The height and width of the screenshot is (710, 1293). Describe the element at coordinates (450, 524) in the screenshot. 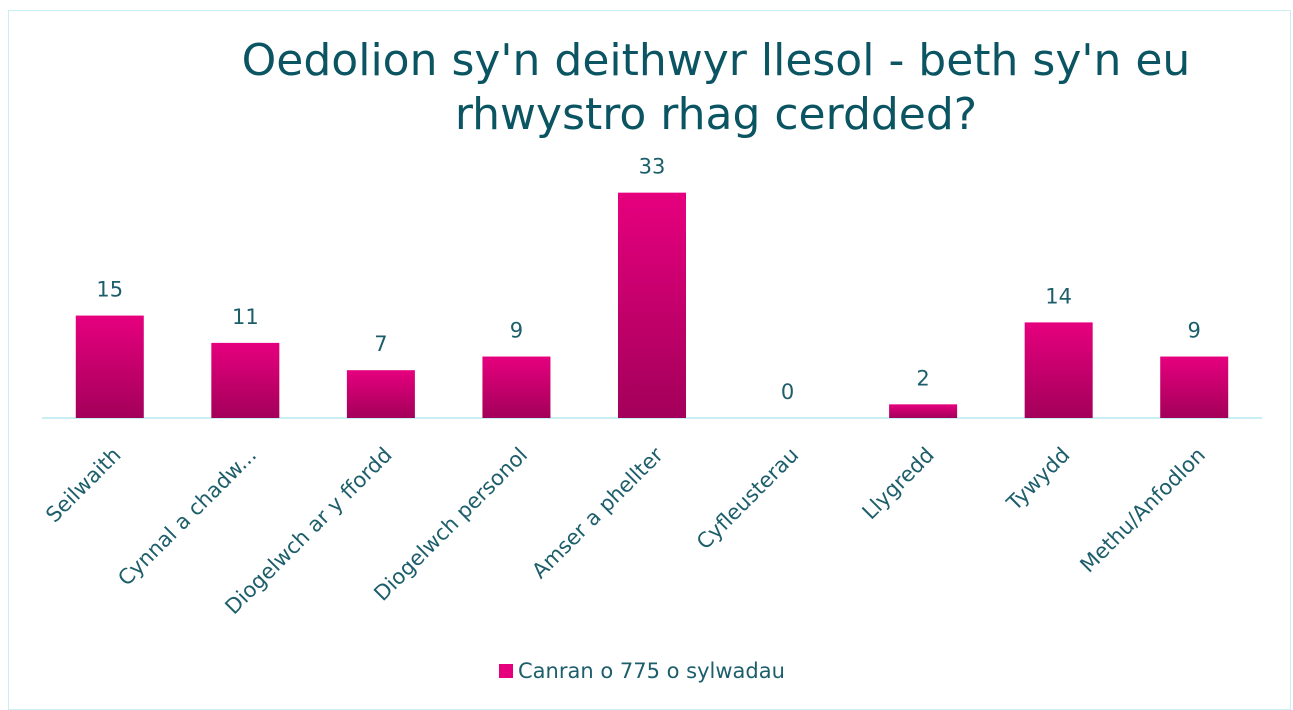

I see `x-tick-label: Diogelwch personol` at that location.